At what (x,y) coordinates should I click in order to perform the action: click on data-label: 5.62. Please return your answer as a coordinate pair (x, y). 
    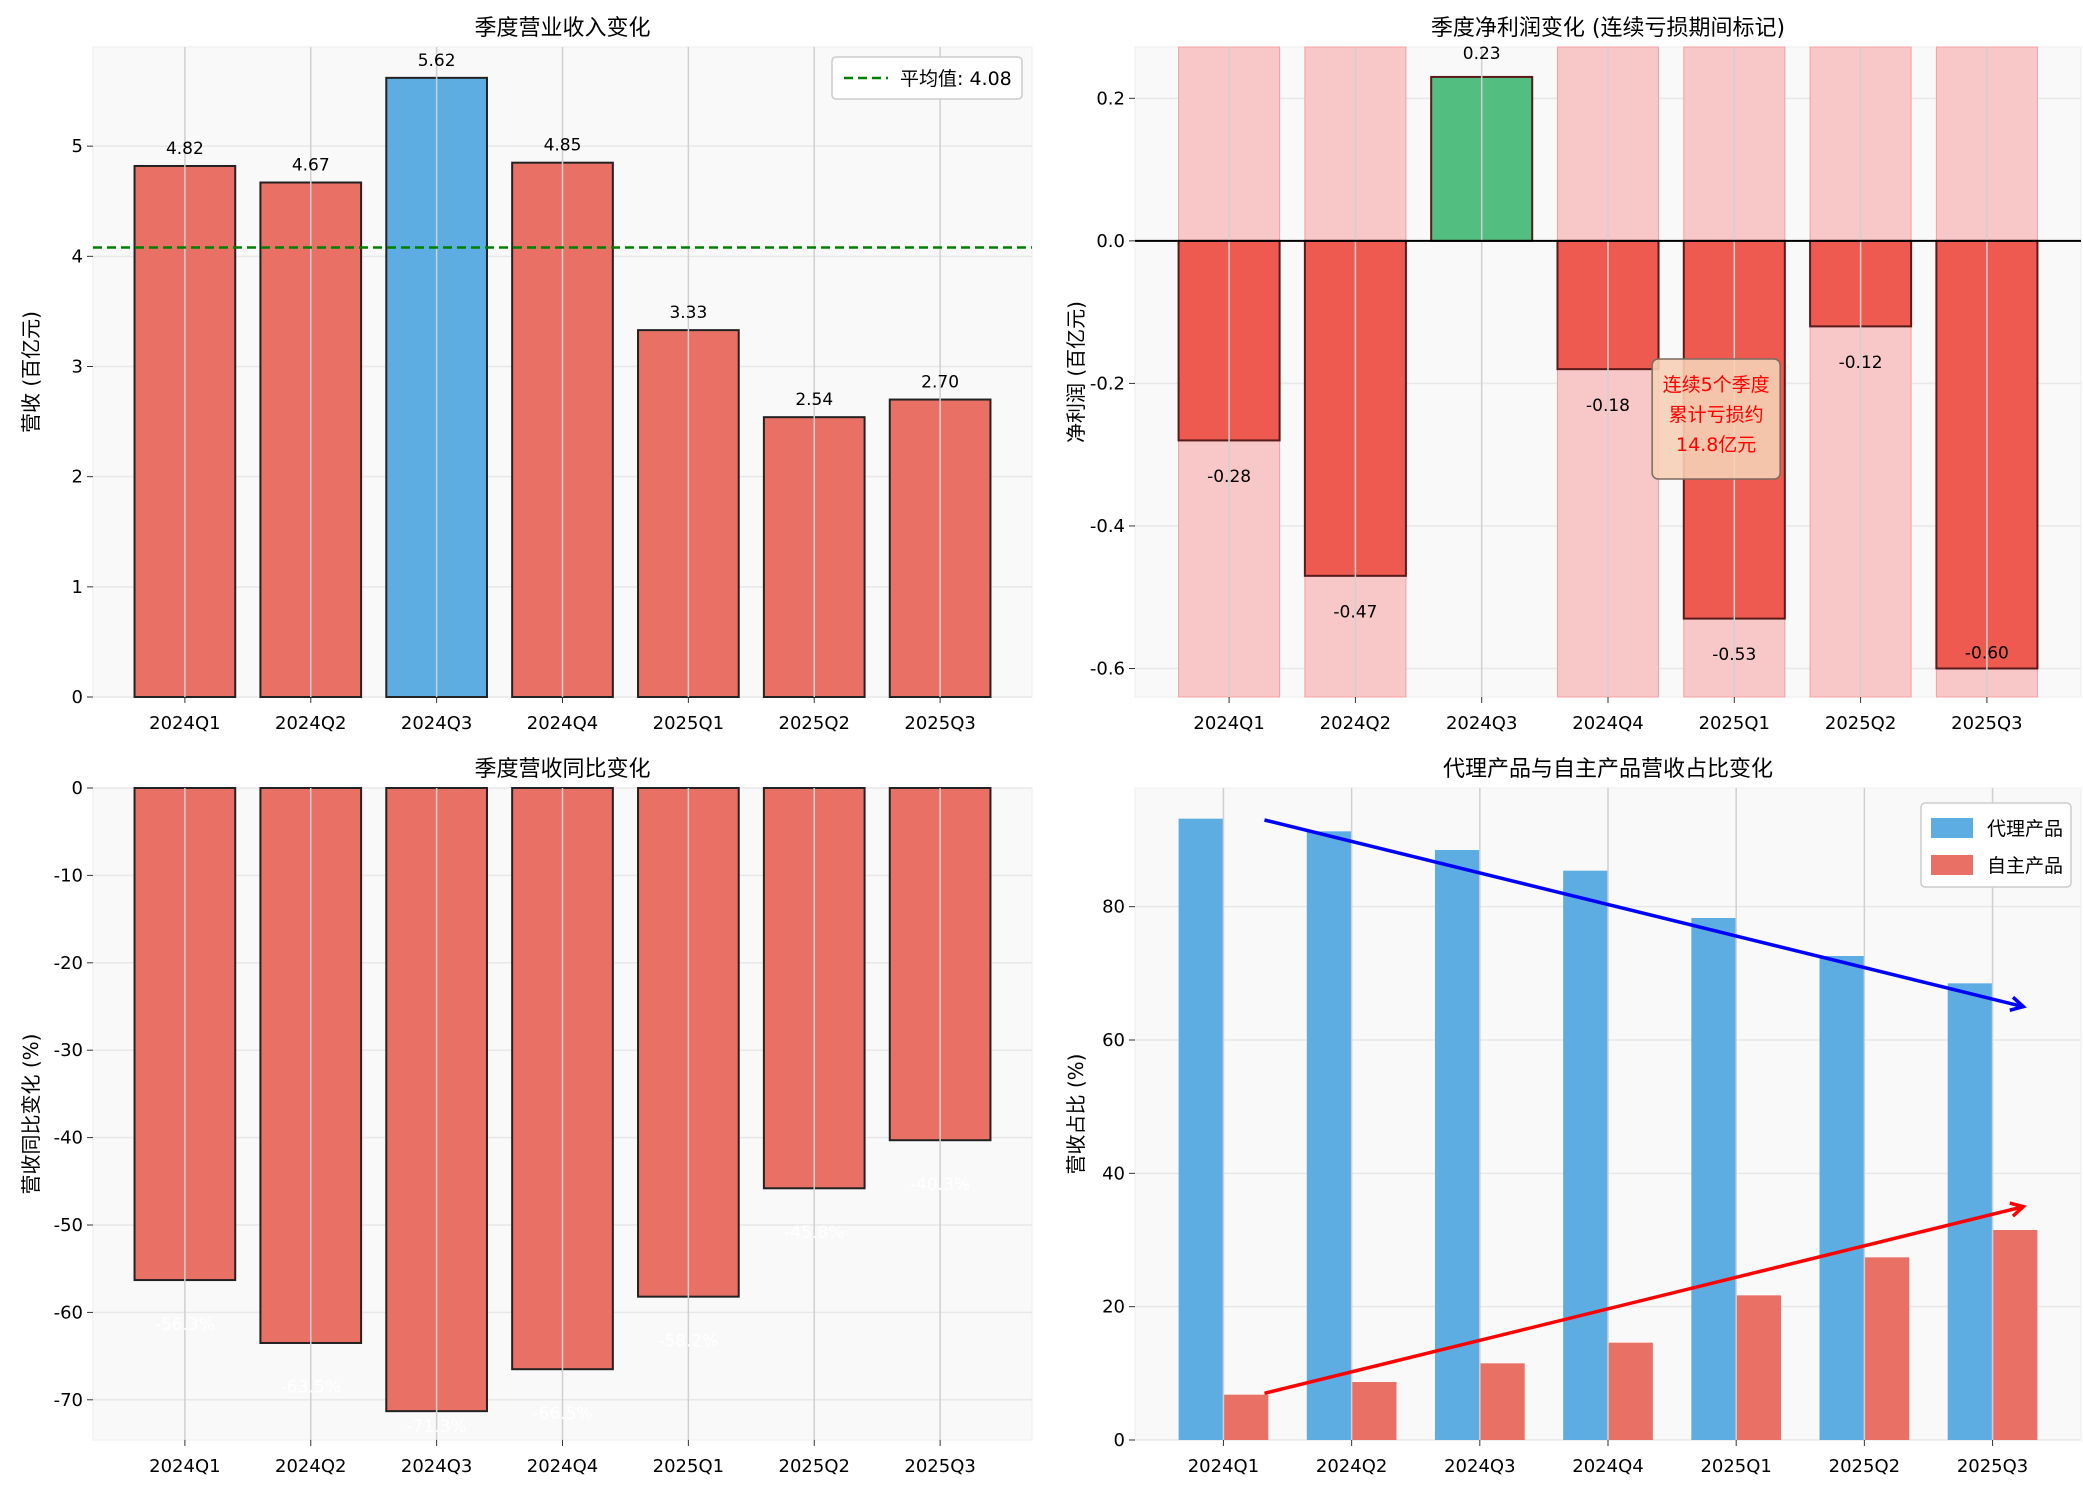
    Looking at the image, I should click on (437, 61).